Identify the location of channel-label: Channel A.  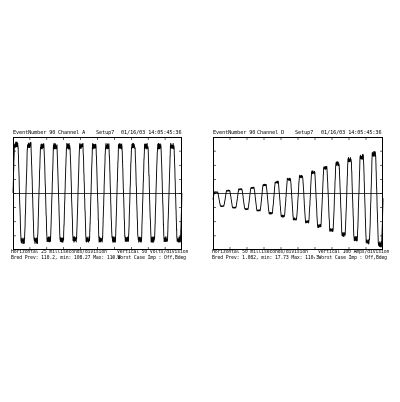
(72, 133).